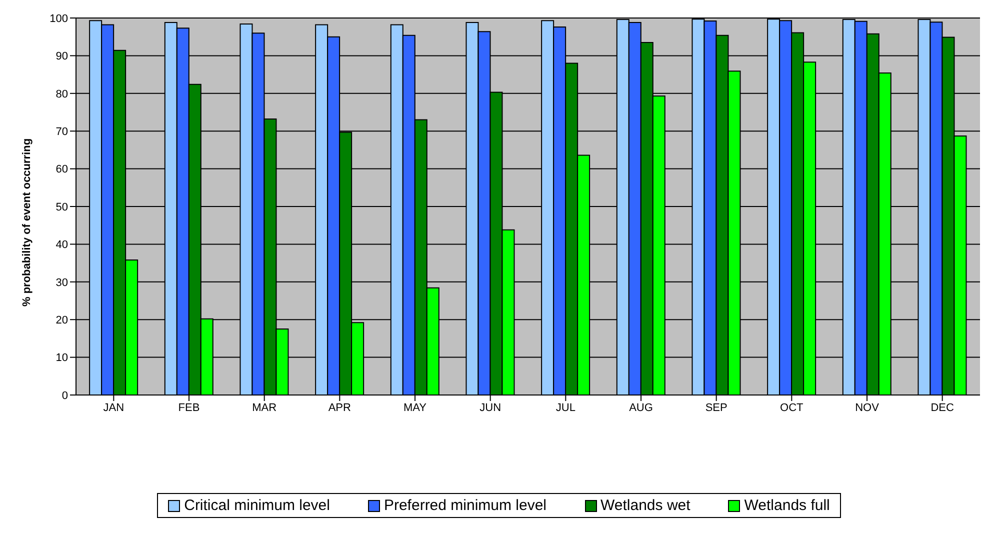 Image resolution: width=996 pixels, height=540 pixels. I want to click on legend-label: Critical minimum level, so click(256, 505).